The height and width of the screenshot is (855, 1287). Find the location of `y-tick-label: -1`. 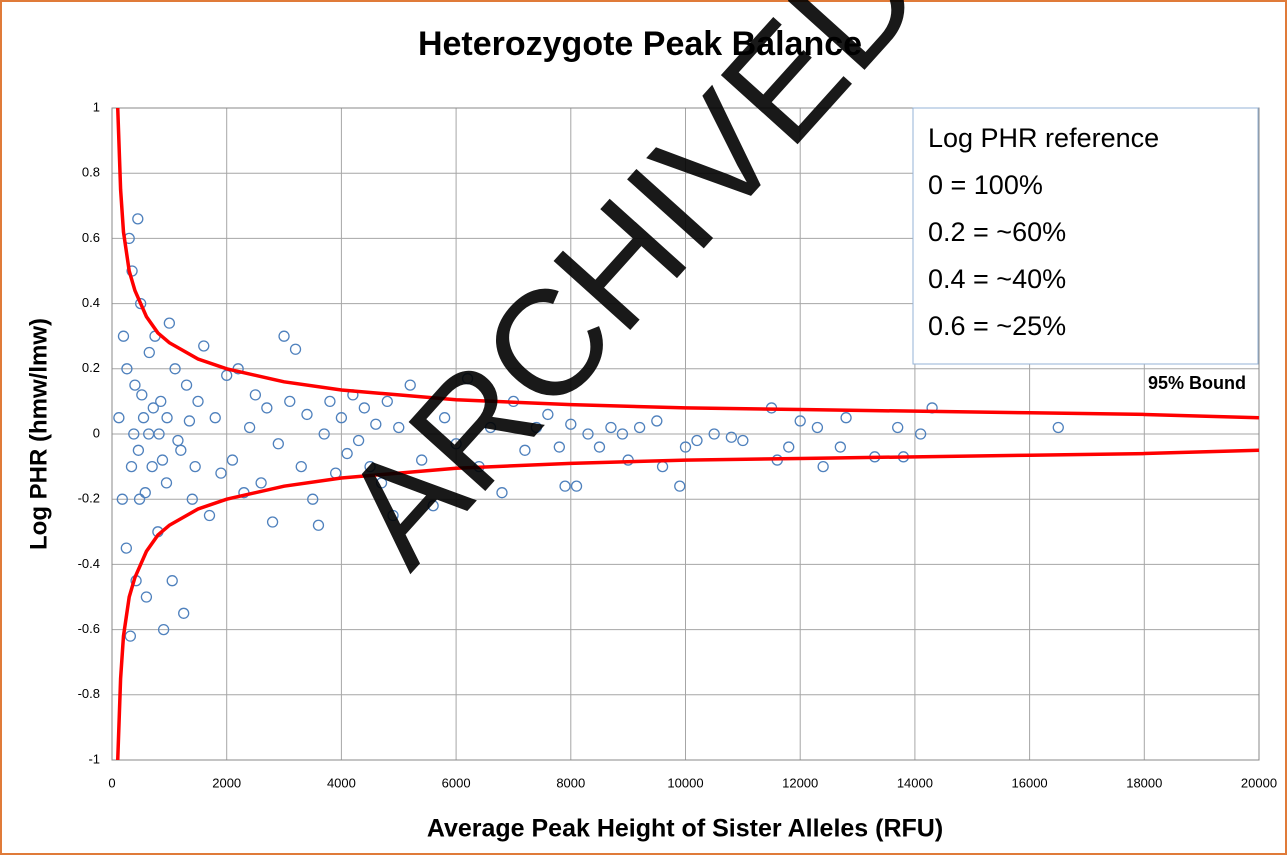

y-tick-label: -1 is located at coordinates (94, 758).